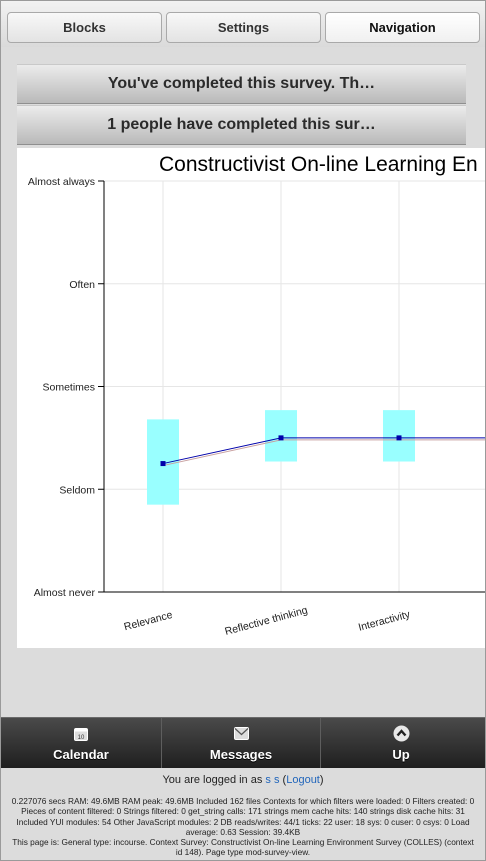 Image resolution: width=486 pixels, height=861 pixels. Describe the element at coordinates (81, 738) in the screenshot. I see `svg-text: 10` at that location.